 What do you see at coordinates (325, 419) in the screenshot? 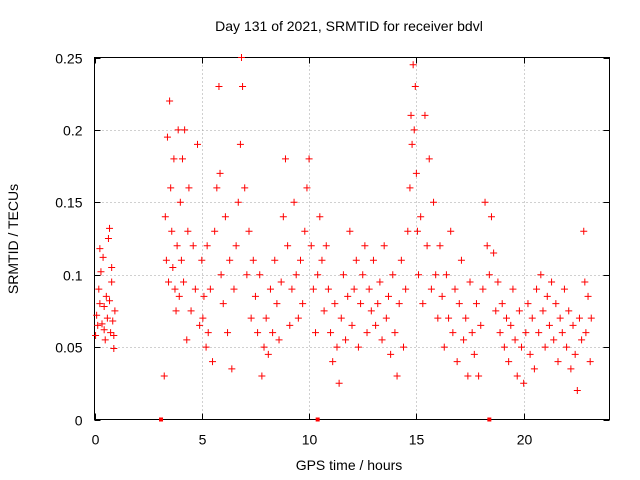
I see `baseline-markers` at bounding box center [325, 419].